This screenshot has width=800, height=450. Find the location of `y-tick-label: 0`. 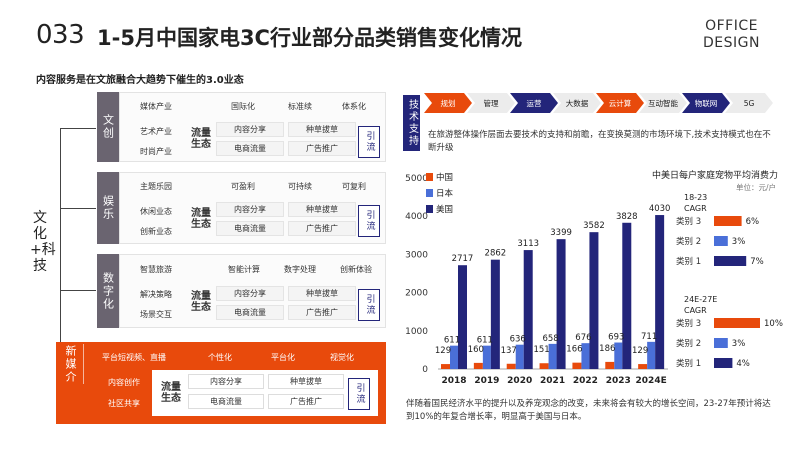

y-tick-label: 0 is located at coordinates (425, 370).